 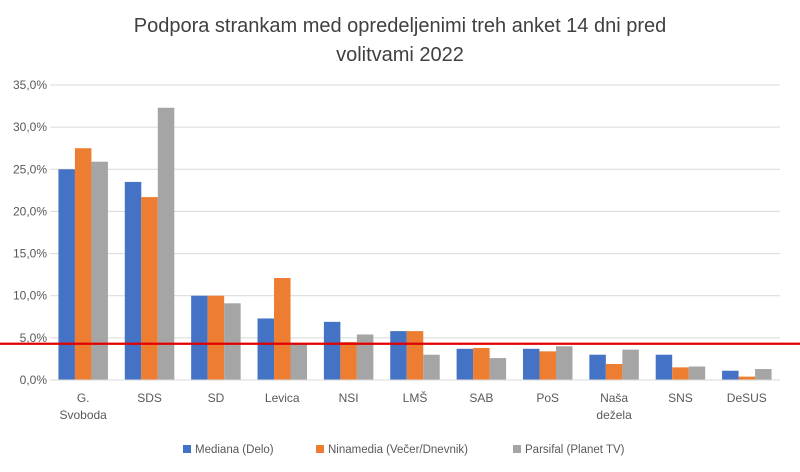 I want to click on x-tick-label: NSI, so click(x=349, y=398).